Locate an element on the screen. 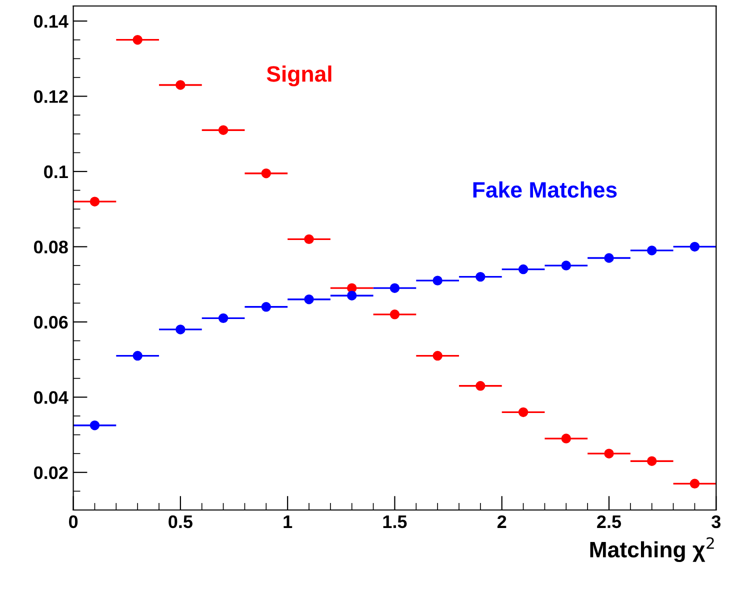 The image size is (733, 600). x-tick-label: 1.5 is located at coordinates (395, 522).